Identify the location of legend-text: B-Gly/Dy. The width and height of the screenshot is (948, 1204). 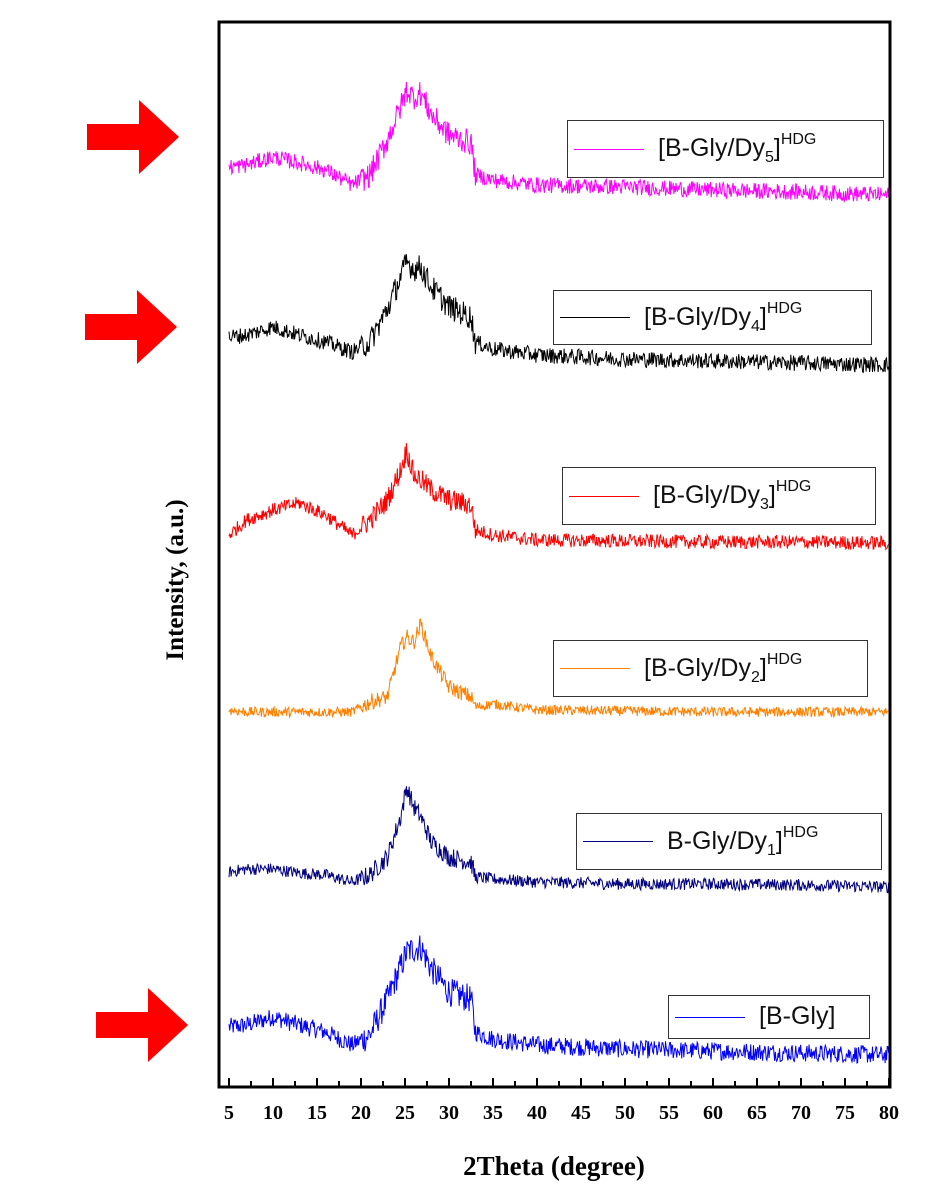
(717, 840).